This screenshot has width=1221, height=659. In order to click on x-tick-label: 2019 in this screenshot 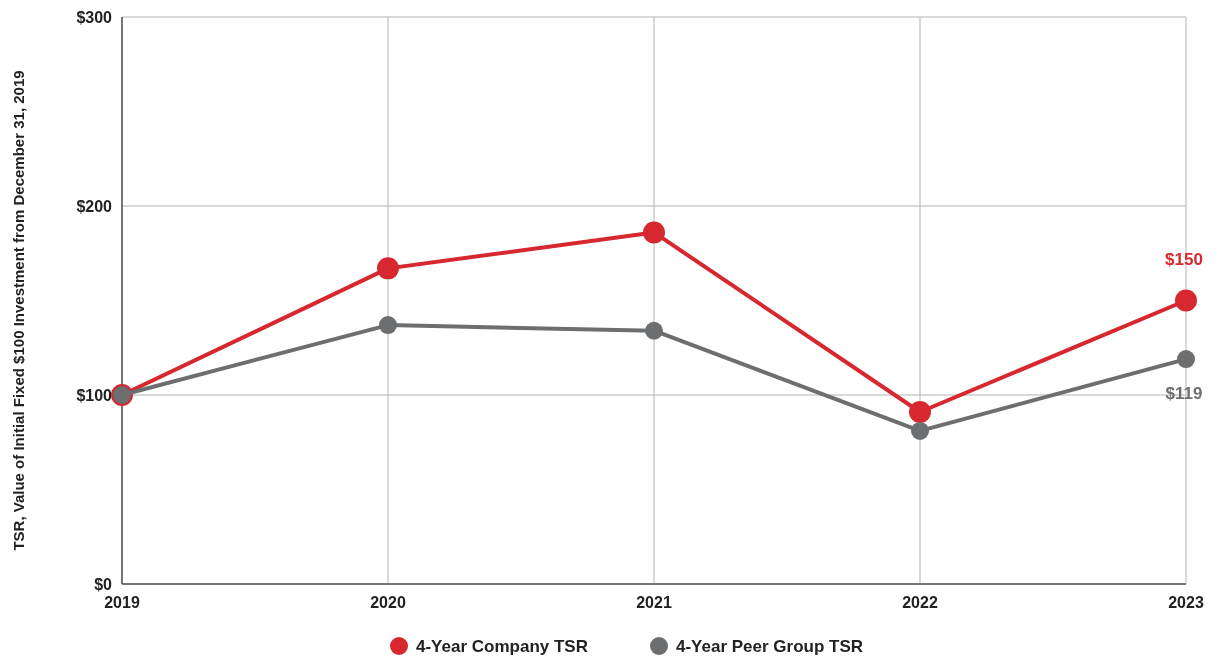, I will do `click(122, 602)`.